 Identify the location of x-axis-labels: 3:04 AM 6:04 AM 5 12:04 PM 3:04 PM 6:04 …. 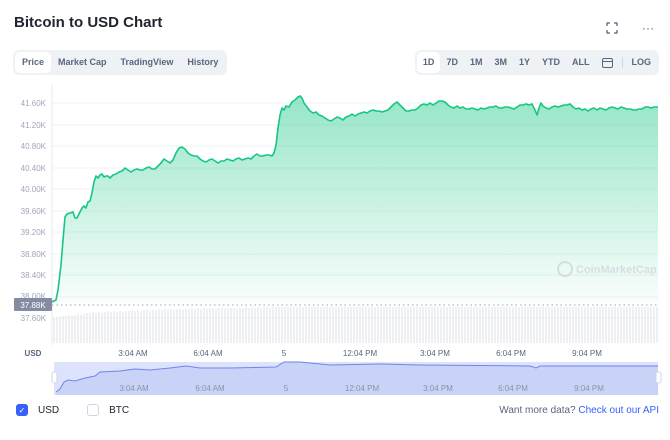
(360, 353).